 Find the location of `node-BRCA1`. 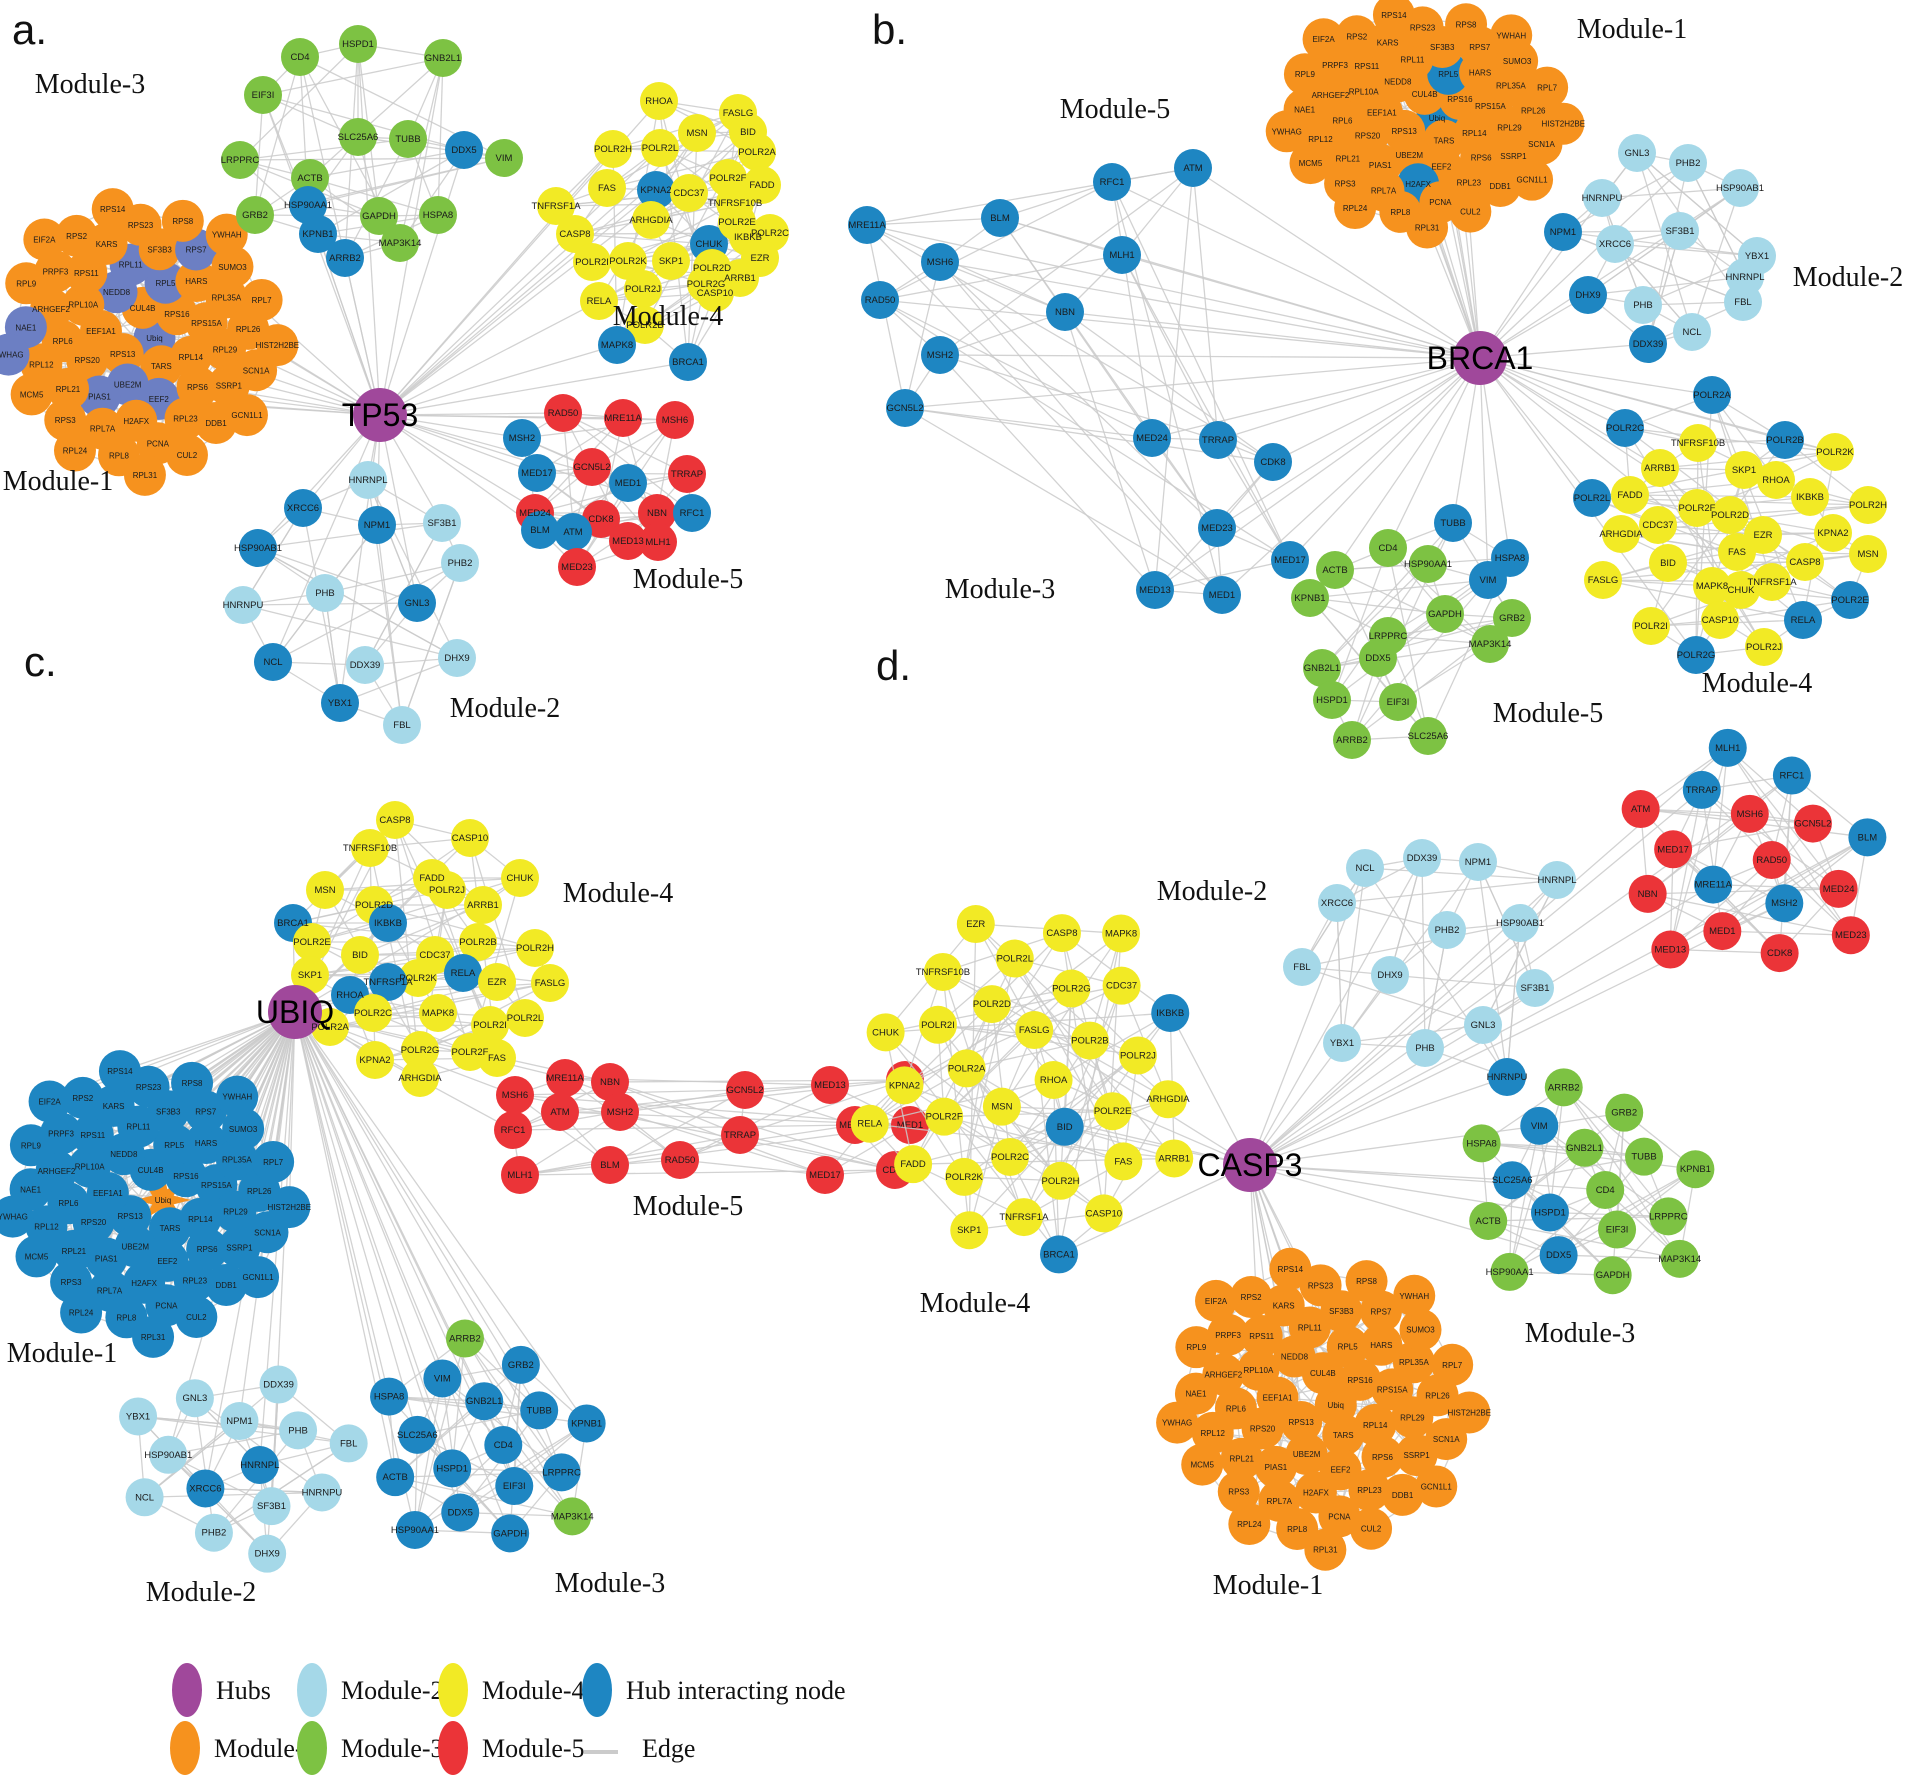

node-BRCA1 is located at coordinates (688, 362).